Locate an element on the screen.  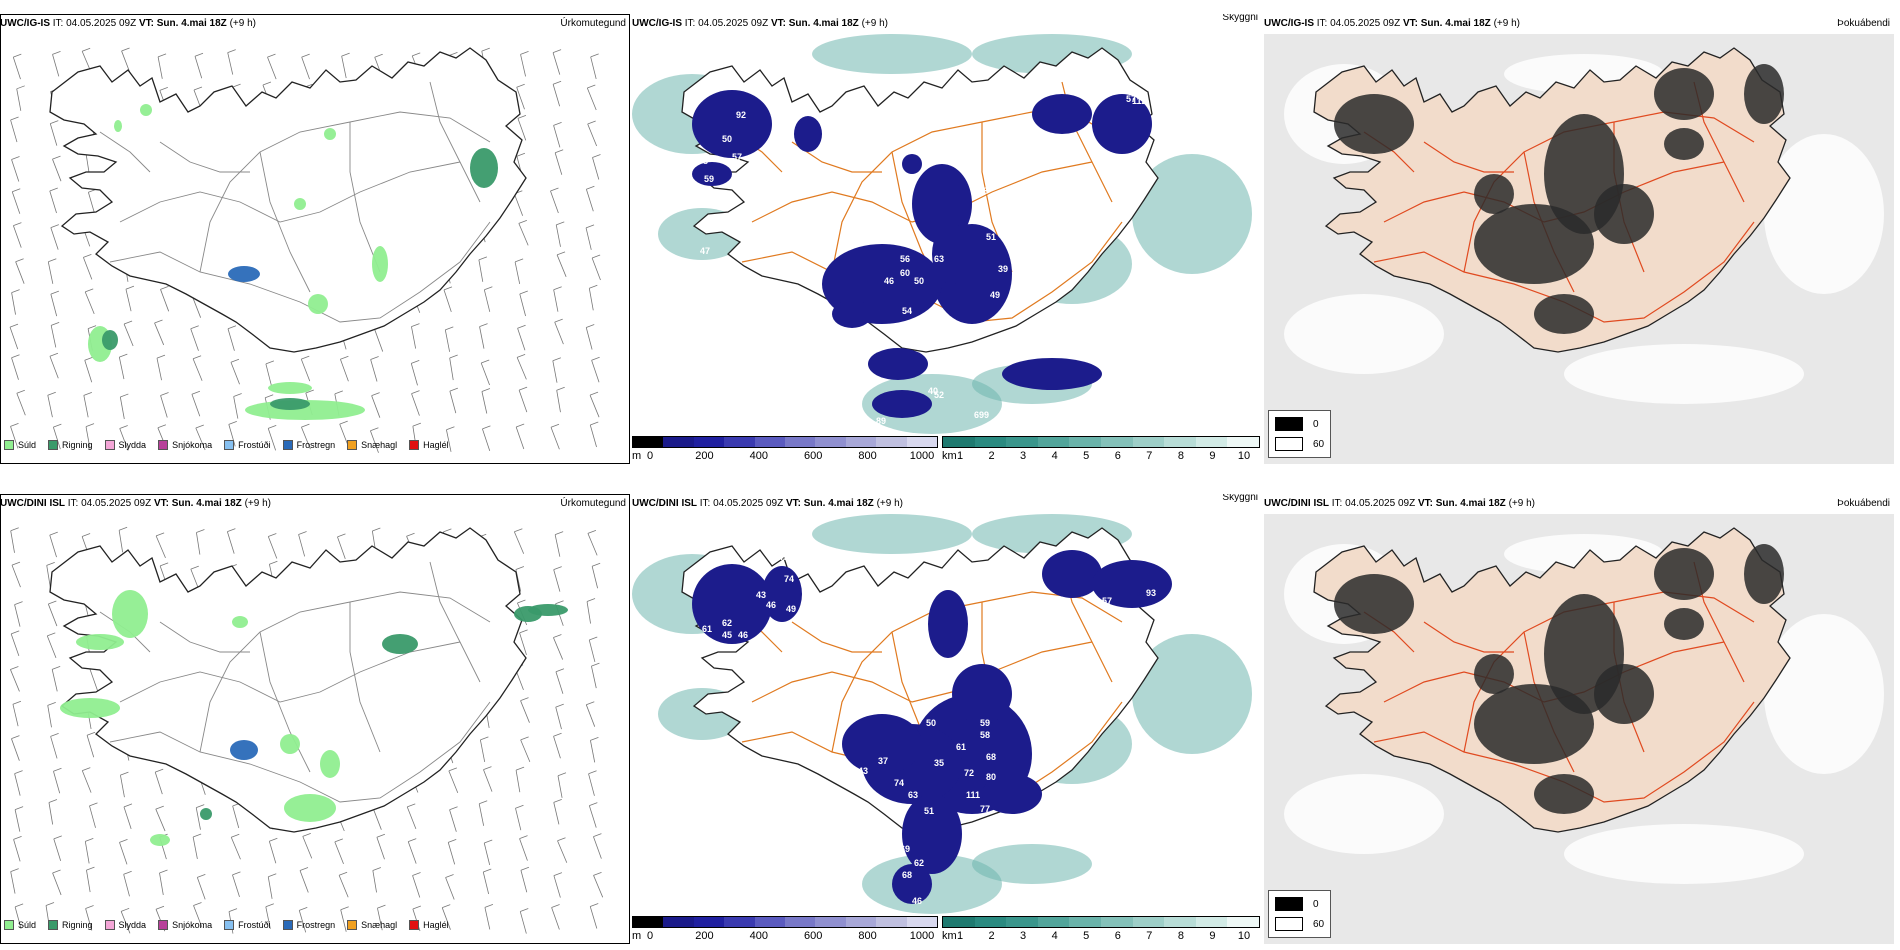
legend-label: Haglél is located at coordinates (436, 925).